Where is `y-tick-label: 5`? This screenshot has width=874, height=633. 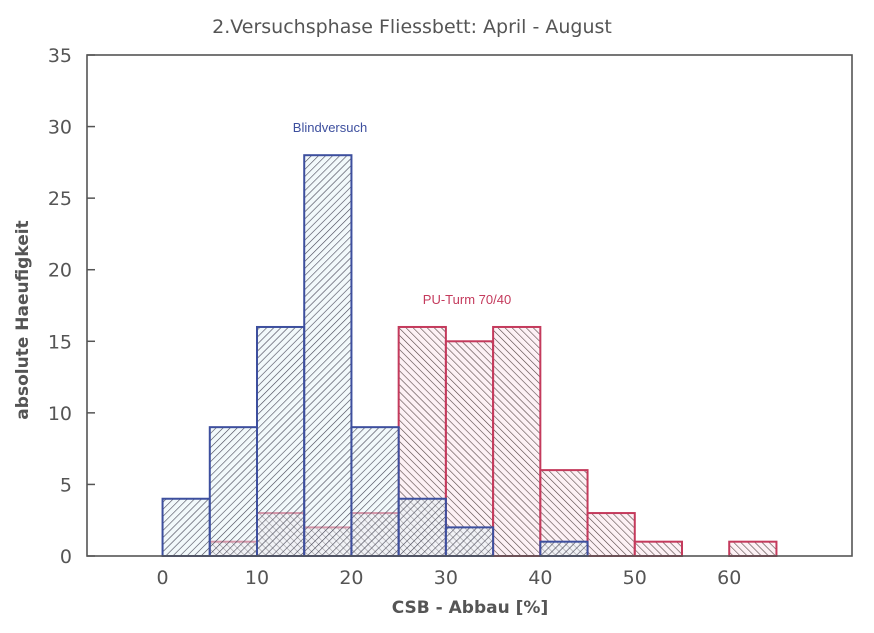 y-tick-label: 5 is located at coordinates (66, 485).